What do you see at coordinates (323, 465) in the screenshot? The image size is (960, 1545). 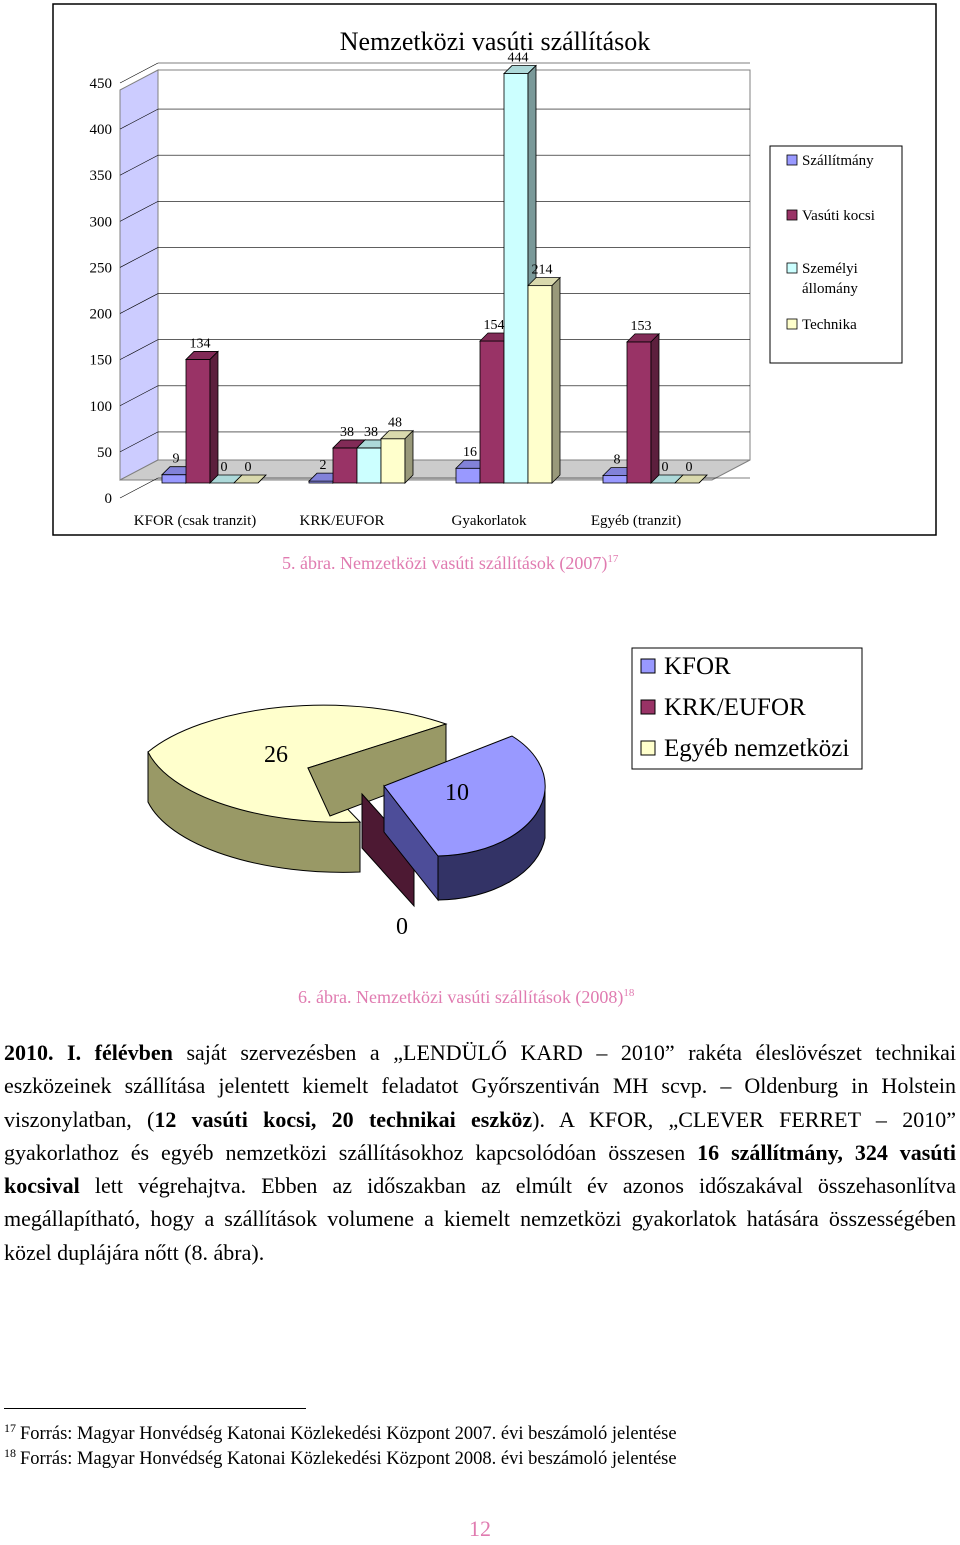 I see `bar-value-label: 2` at bounding box center [323, 465].